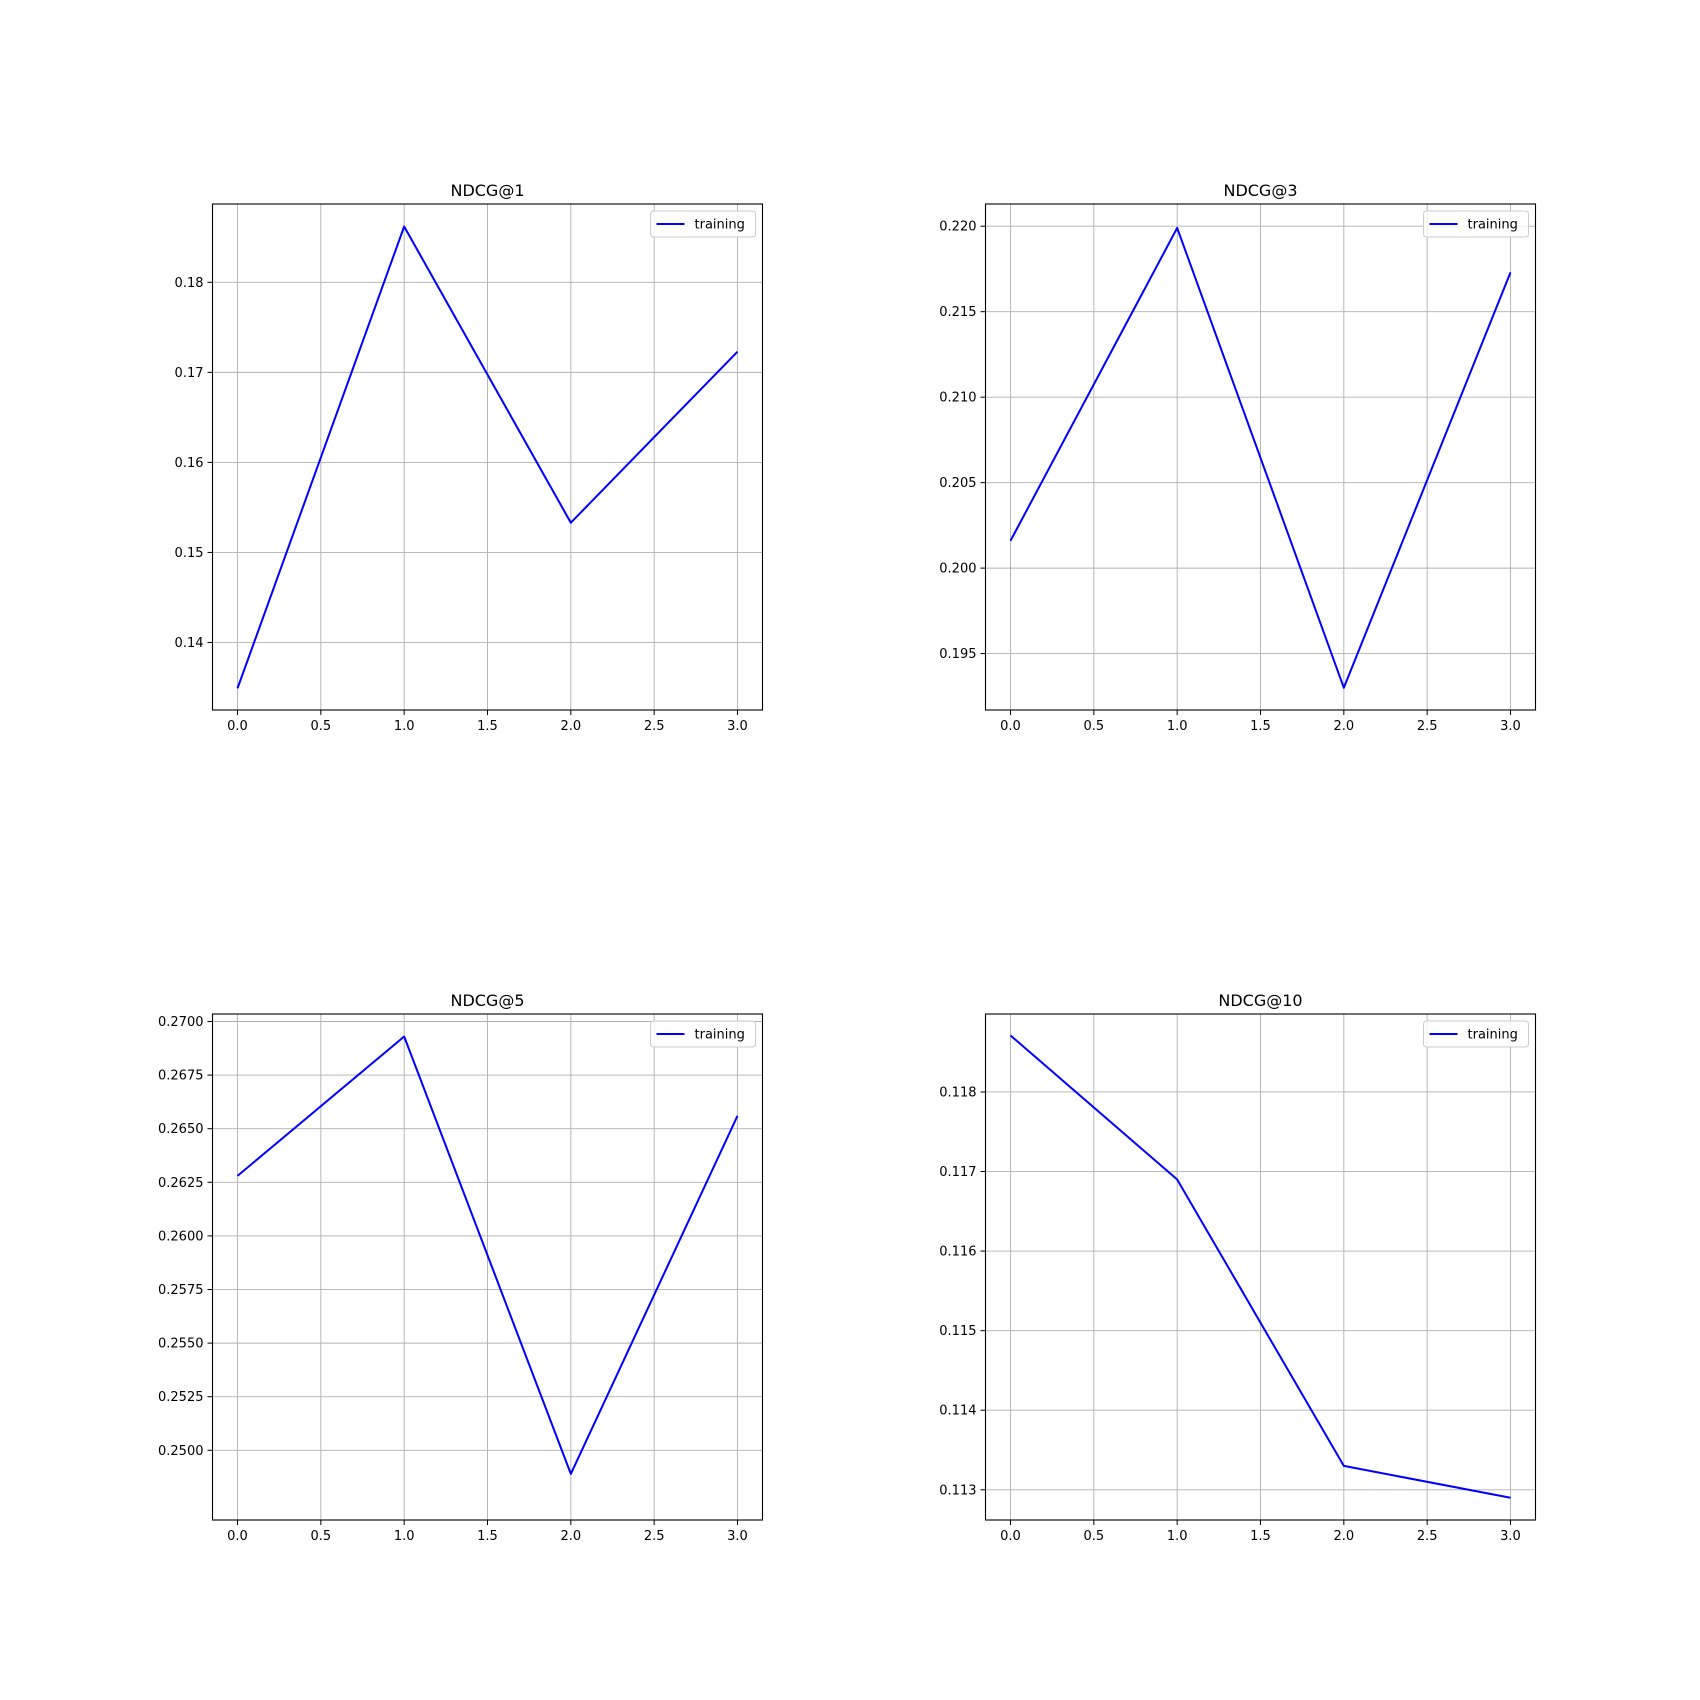 The image size is (1700, 1700). What do you see at coordinates (181, 1451) in the screenshot?
I see `y-tick-label: 0.2500` at bounding box center [181, 1451].